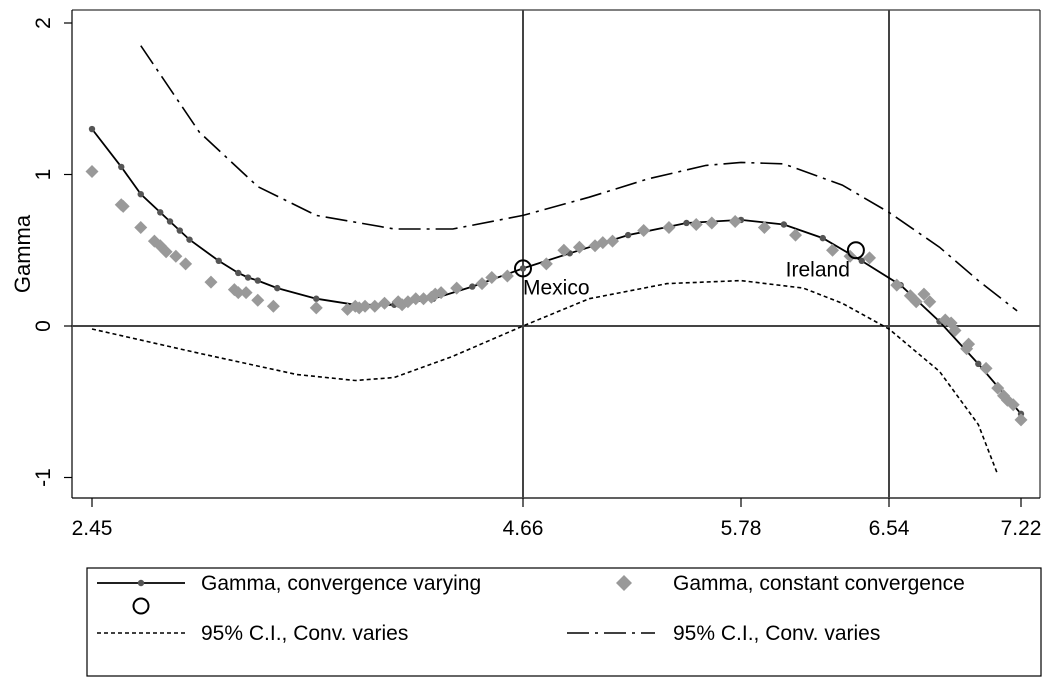 The height and width of the screenshot is (688, 1053). I want to click on legend-item-gamma-constant: Gamma, constant convergence, so click(790, 583).